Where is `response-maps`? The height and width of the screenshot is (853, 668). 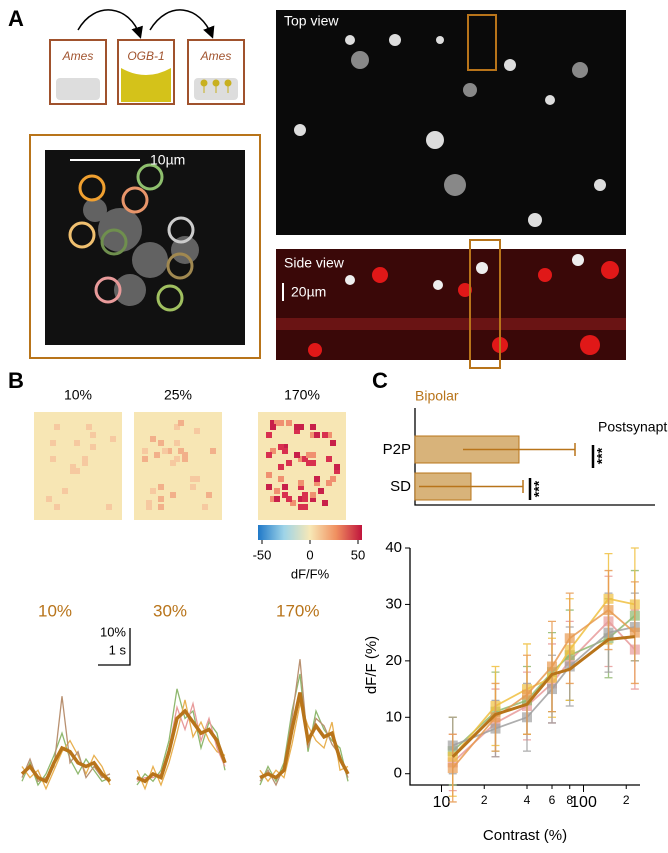
response-maps is located at coordinates (190, 466).